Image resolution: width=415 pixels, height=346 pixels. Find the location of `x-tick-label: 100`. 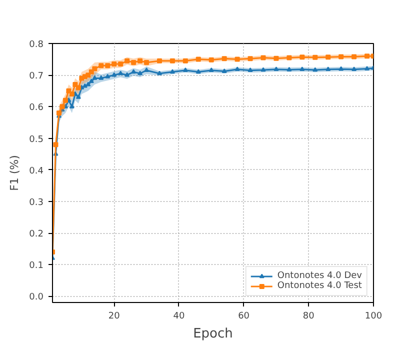

x-tick-label: 100 is located at coordinates (373, 317).